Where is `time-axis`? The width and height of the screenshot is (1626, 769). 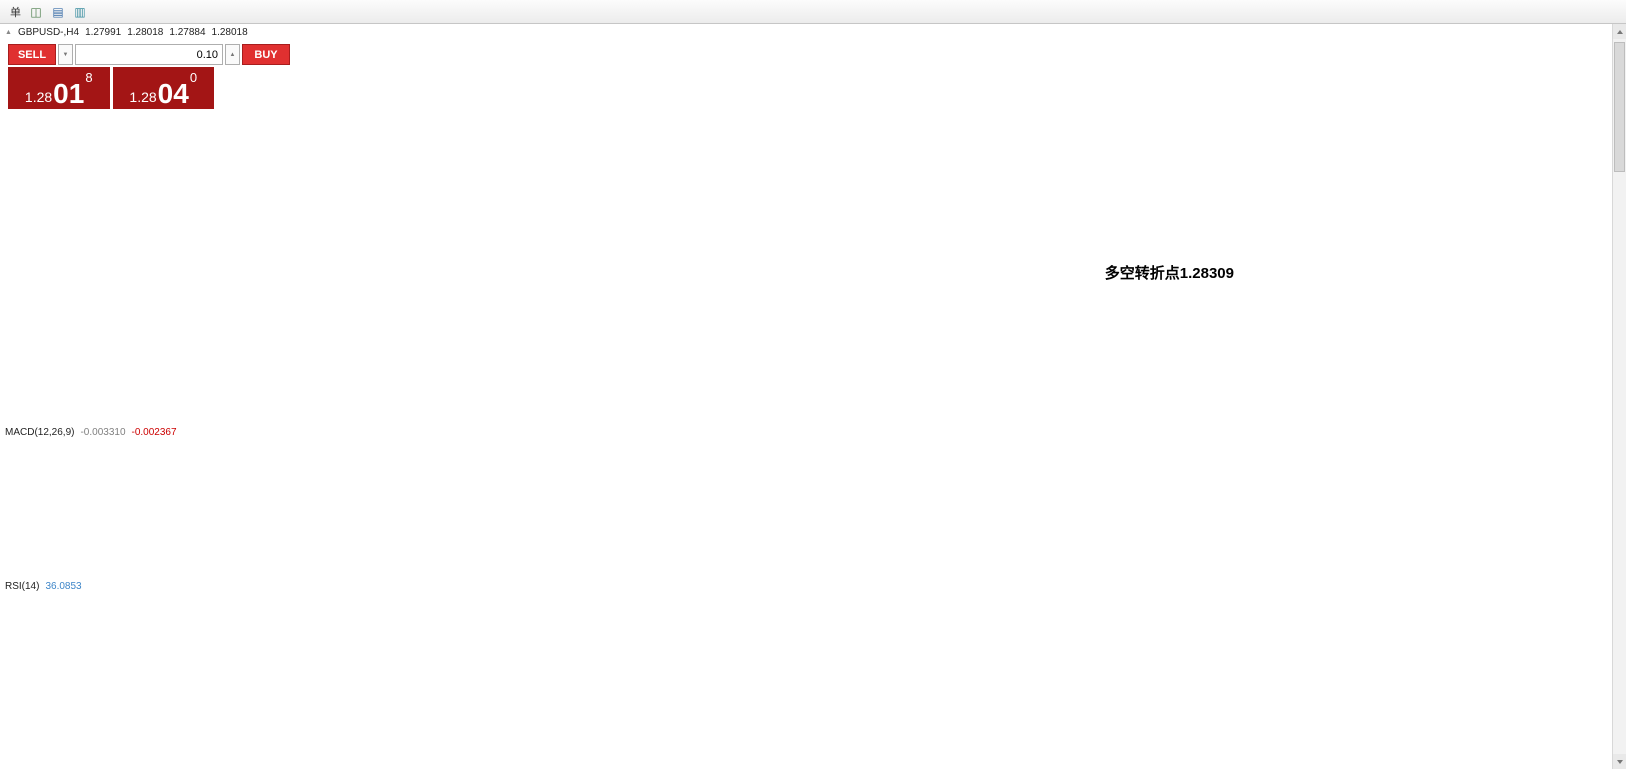 time-axis is located at coordinates (763, 747).